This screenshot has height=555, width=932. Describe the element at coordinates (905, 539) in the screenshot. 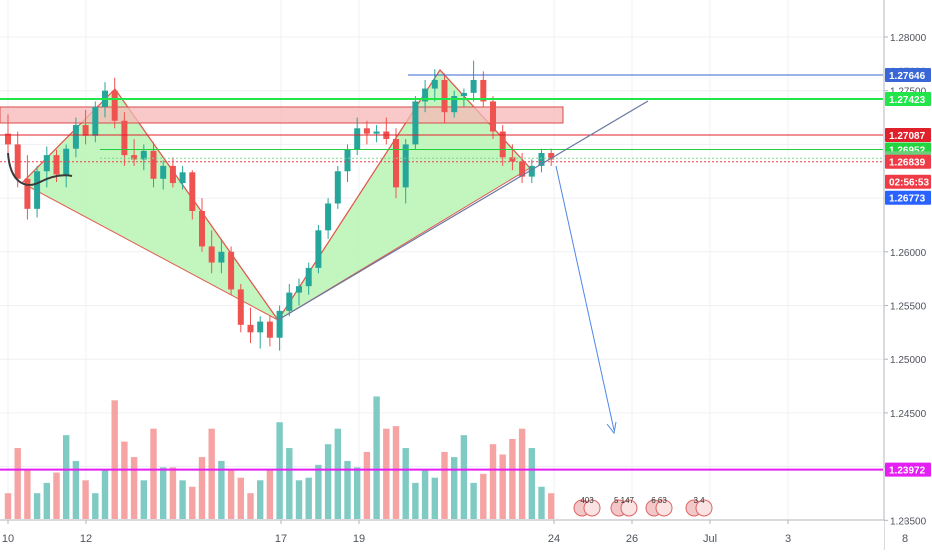

I see `time-tick-label: 8` at that location.